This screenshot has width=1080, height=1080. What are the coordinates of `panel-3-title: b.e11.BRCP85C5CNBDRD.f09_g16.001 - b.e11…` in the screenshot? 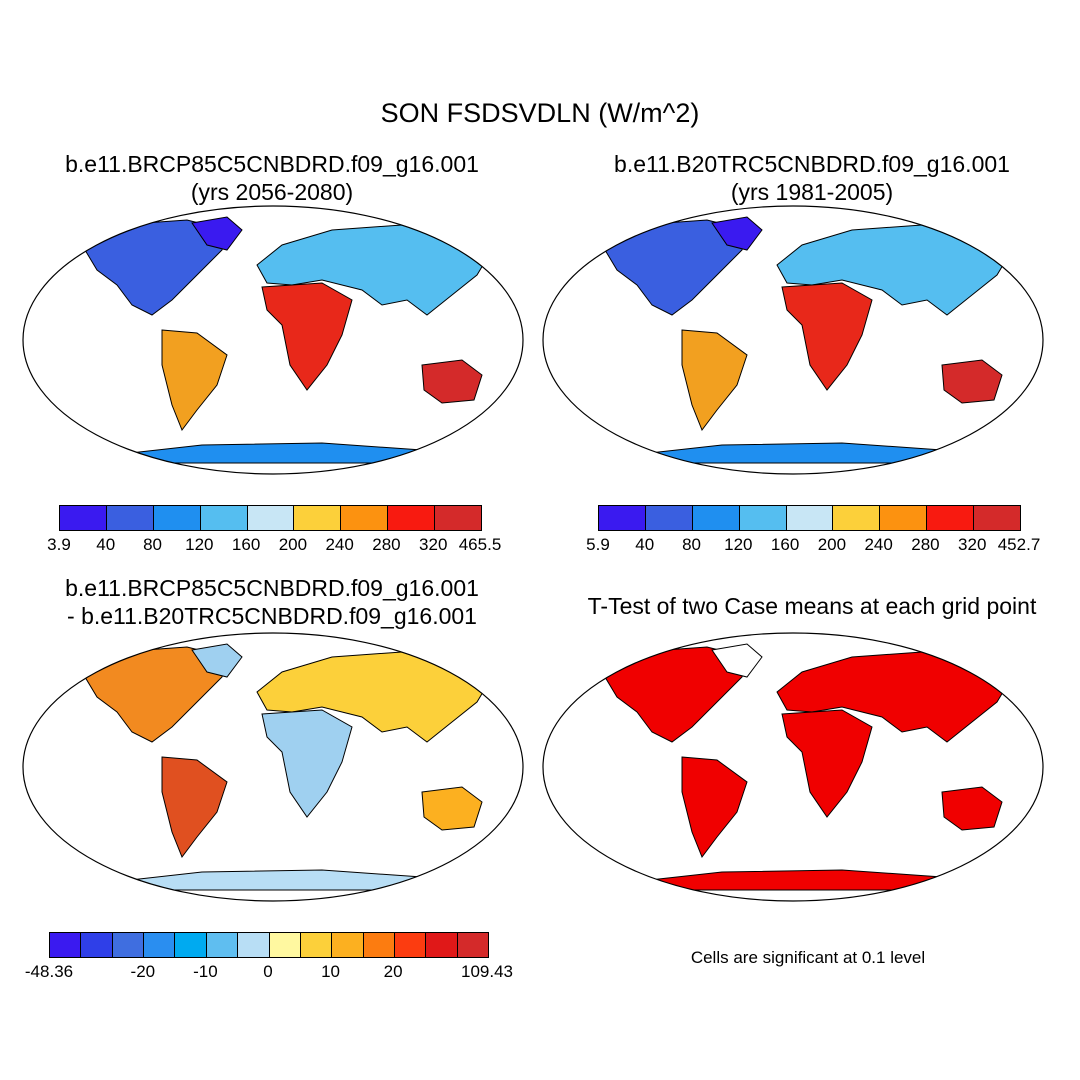 It's located at (272, 602).